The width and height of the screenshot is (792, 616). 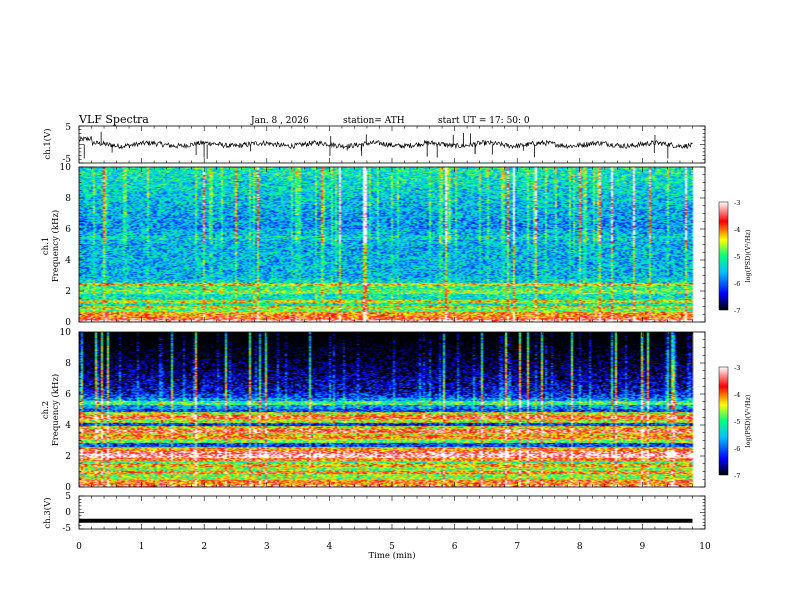 I want to click on ch1-colorbar: -3 -4 -5 -6 -7 log(PSD)(V²/Hz), so click(x=735, y=257).